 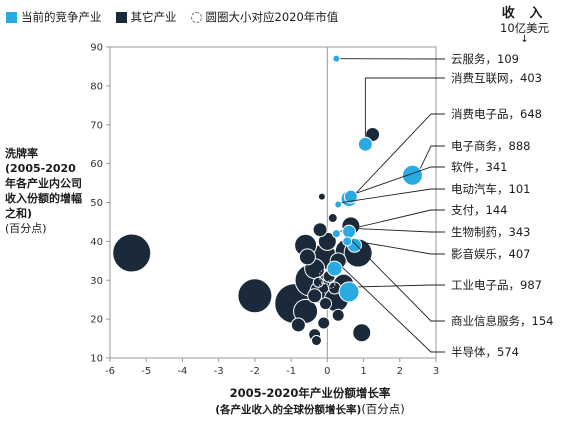 I want to click on legend-swatch-current, so click(x=11, y=17).